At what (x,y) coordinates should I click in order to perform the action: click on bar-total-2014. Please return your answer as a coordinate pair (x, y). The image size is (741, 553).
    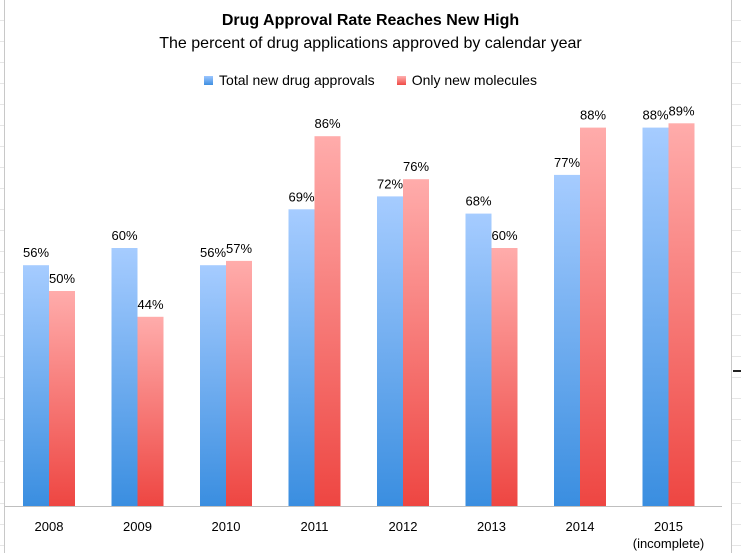
    Looking at the image, I should click on (567, 340).